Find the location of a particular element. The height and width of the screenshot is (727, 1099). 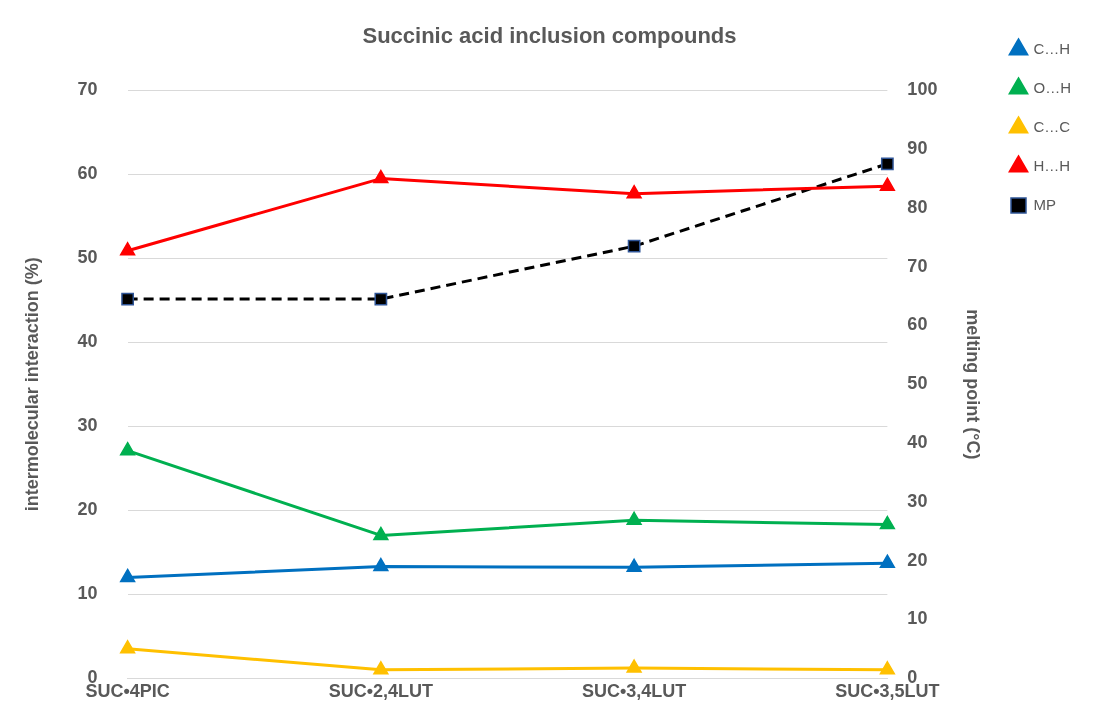

y2-tick-label: 50 is located at coordinates (917, 383).